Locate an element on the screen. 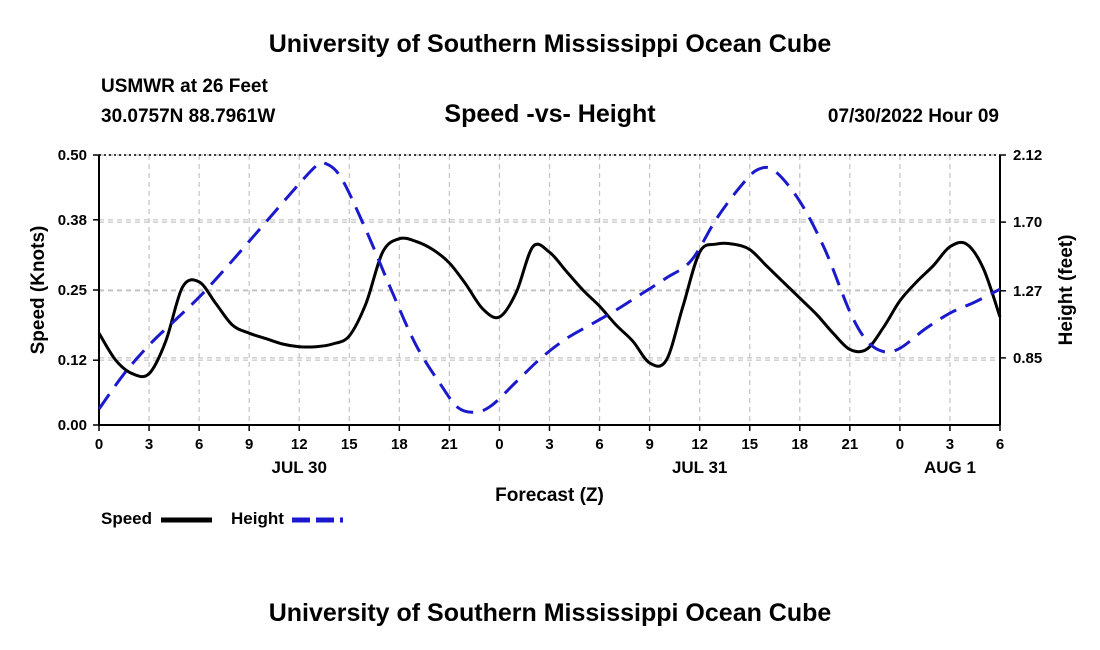  x-date-label: AUG 1 is located at coordinates (950, 467).